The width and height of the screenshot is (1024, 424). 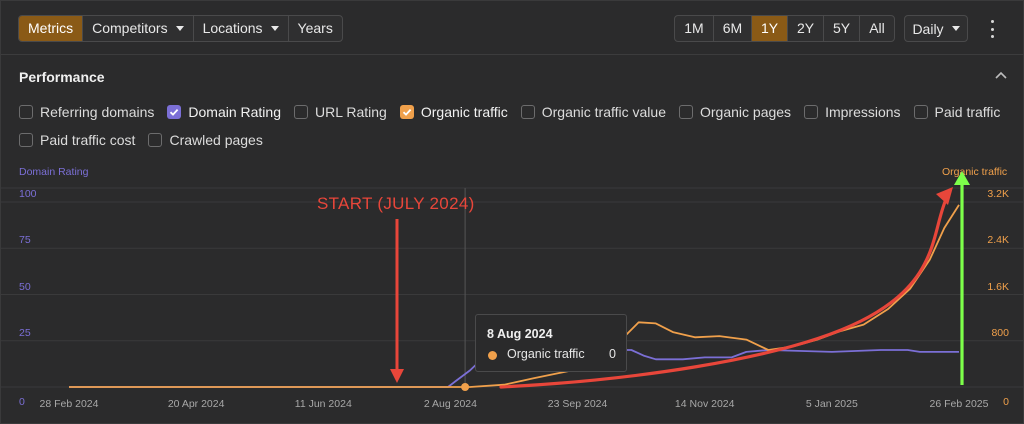 What do you see at coordinates (694, 28) in the screenshot?
I see `range-1m-button: 1M` at bounding box center [694, 28].